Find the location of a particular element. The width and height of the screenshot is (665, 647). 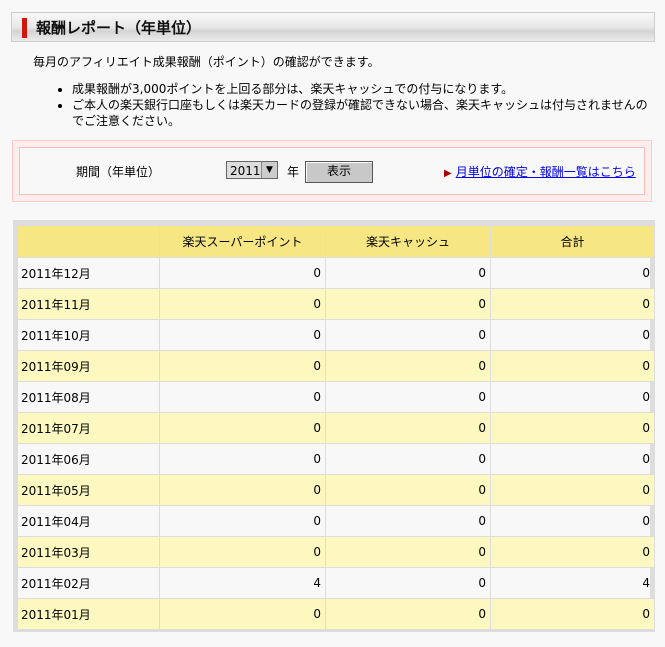

description: 毎月のアフィリエイト成果報酬（ポイント）の確認ができます。 is located at coordinates (206, 62).